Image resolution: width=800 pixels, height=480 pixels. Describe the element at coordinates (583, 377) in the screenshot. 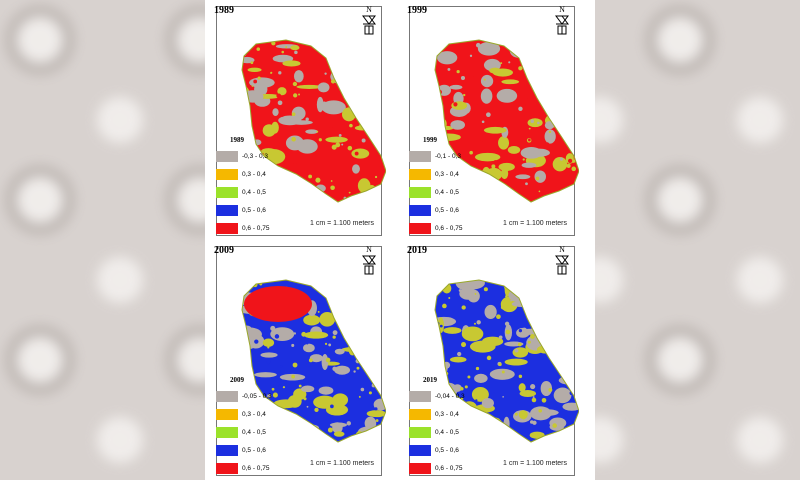

I see `coordinate-ticks` at that location.